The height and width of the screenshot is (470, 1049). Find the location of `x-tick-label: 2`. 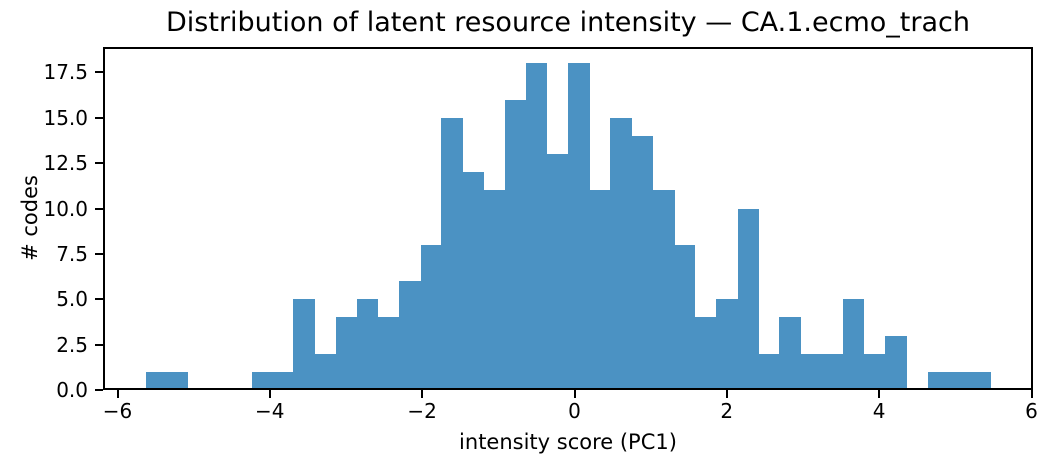

x-tick-label: 2 is located at coordinates (727, 411).